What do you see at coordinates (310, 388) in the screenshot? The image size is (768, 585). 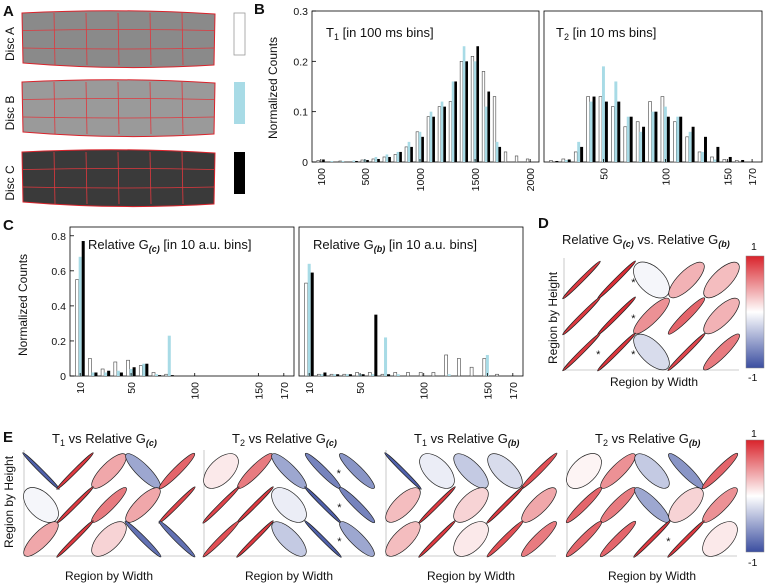 I see `x-tick-label: 10` at bounding box center [310, 388].